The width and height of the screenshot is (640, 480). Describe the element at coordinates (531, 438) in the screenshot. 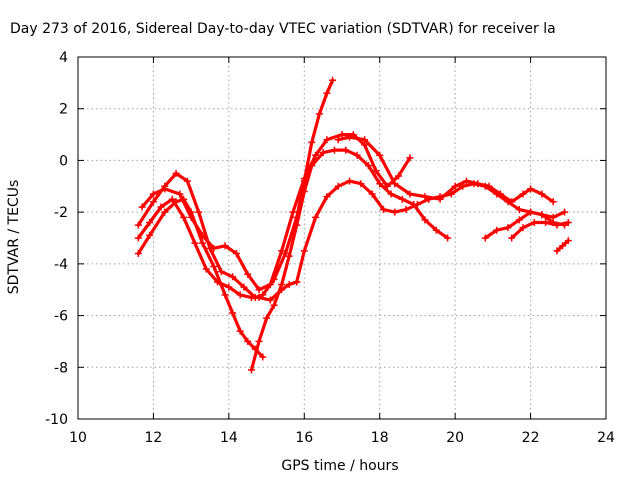

I see `x-tick-label: 22` at that location.